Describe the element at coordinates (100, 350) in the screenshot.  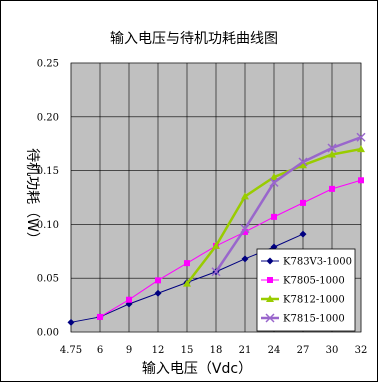
I see `x-tick-label: 6` at that location.